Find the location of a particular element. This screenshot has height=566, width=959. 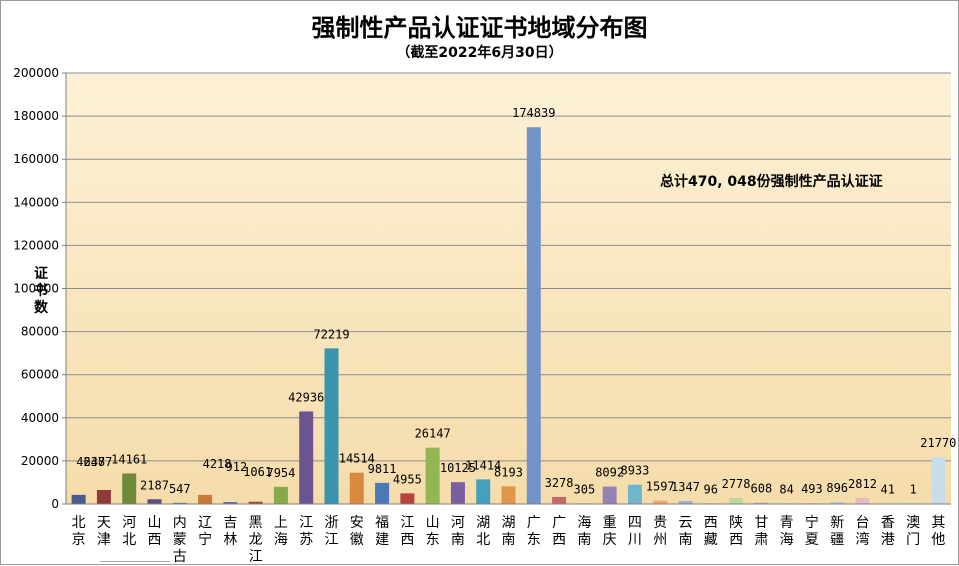

y-tick-label: 40000 is located at coordinates (40, 418).